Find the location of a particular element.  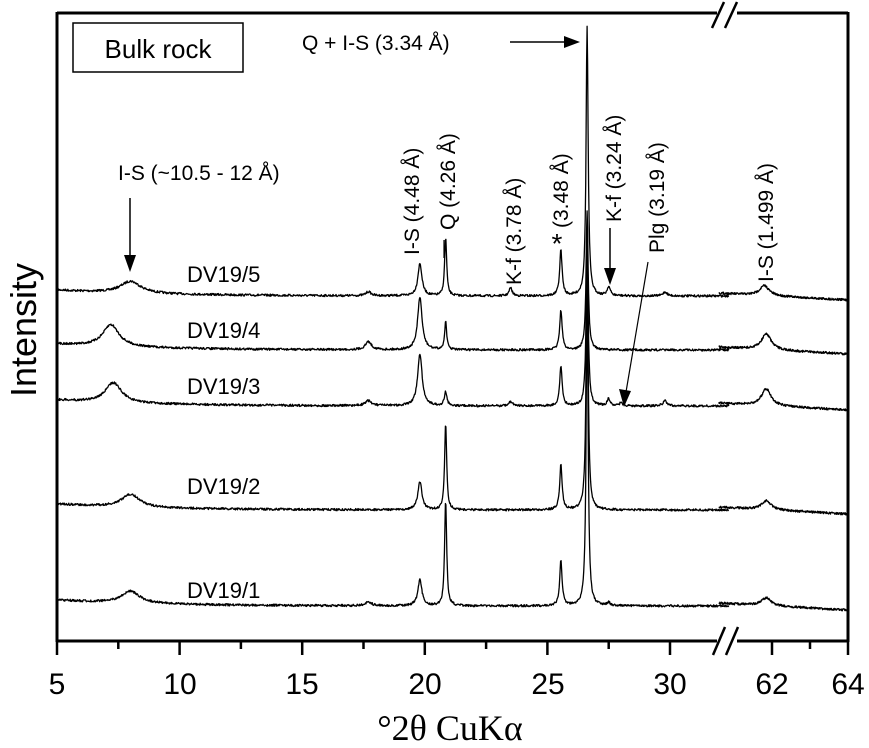

axis-break-bottom is located at coordinates (725, 641).